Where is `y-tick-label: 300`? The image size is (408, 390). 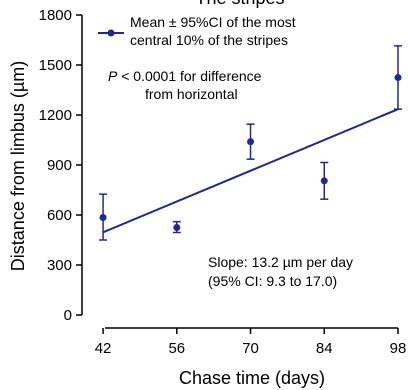
y-tick-label: 300 is located at coordinates (59, 265).